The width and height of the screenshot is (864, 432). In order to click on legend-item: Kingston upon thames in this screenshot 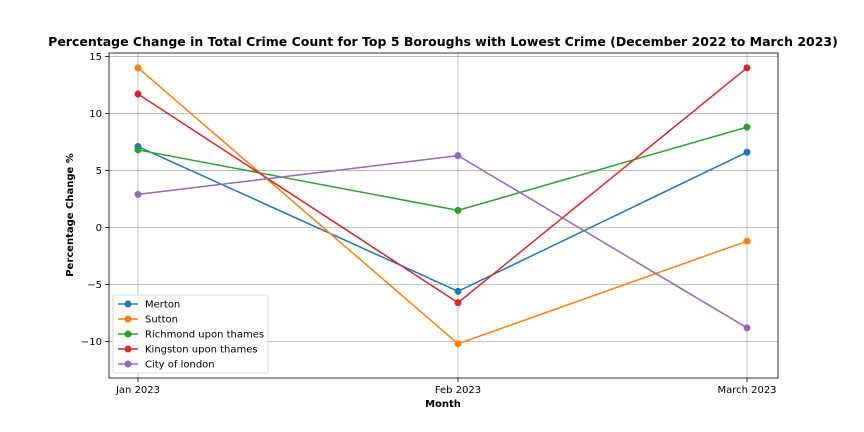, I will do `click(188, 350)`.